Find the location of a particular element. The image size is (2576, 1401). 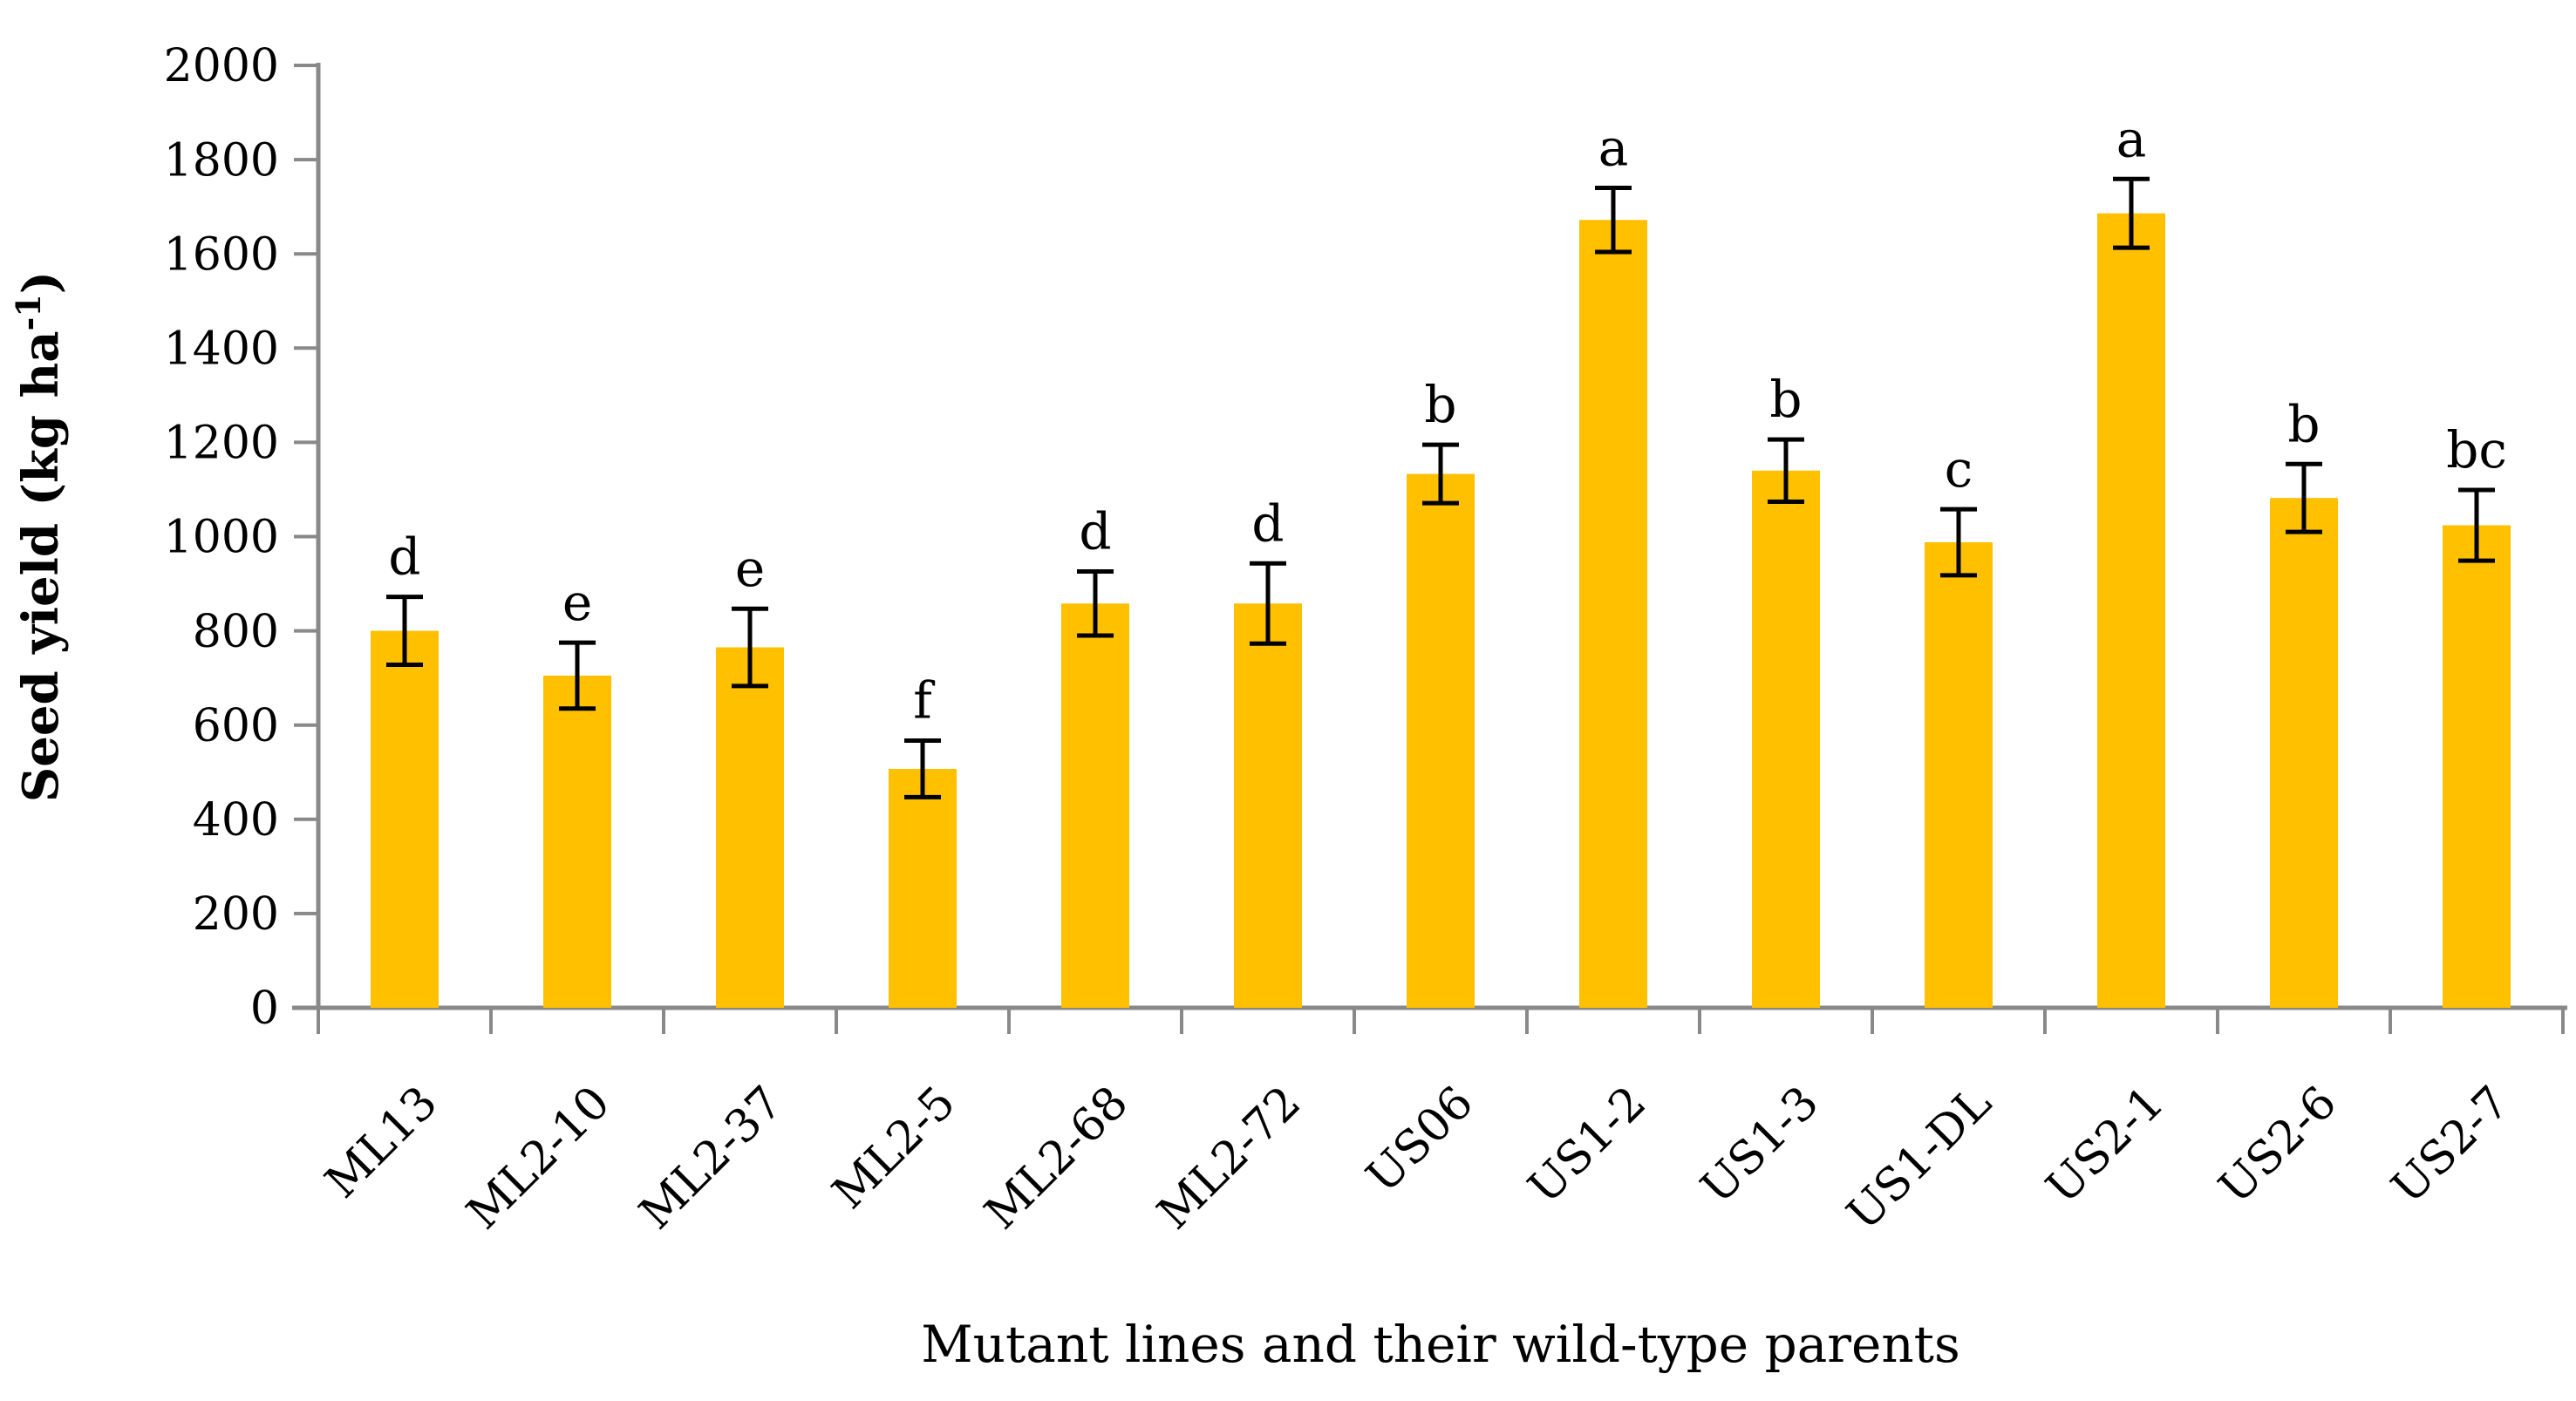

x-category-label-US2-6: US2-6 is located at coordinates (2278, 1145).